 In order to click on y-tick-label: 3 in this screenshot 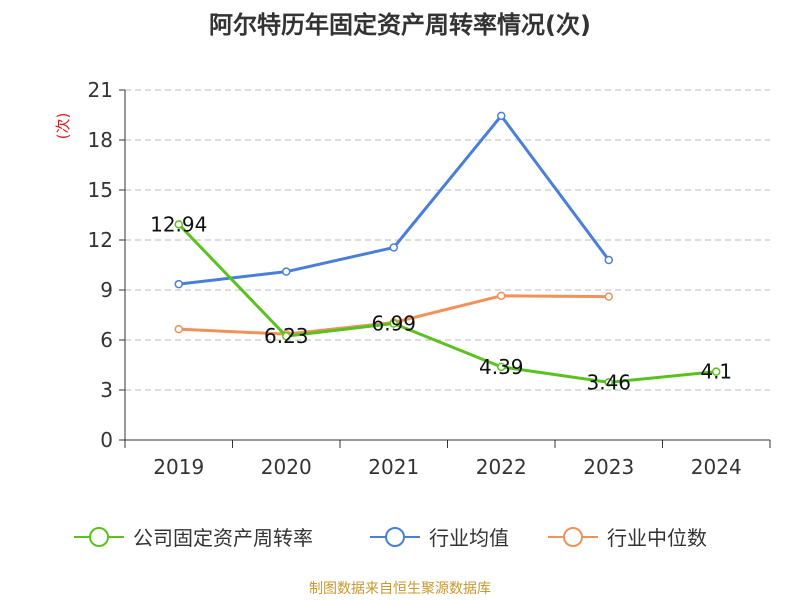, I will do `click(106, 390)`.